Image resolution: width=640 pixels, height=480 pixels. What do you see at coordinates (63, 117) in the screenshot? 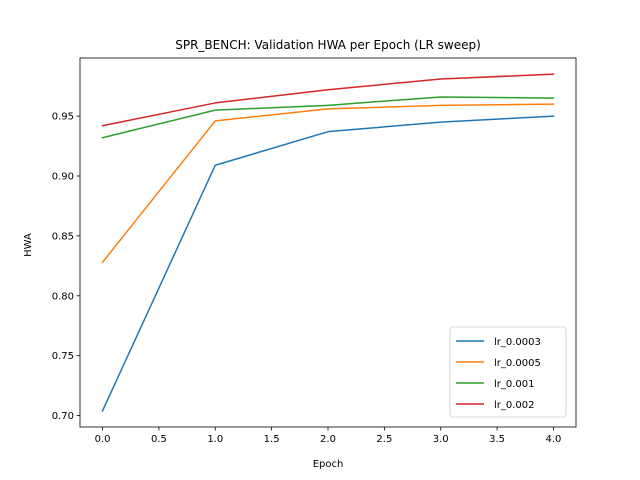
I see `y-tick-label: 0.95` at bounding box center [63, 117].